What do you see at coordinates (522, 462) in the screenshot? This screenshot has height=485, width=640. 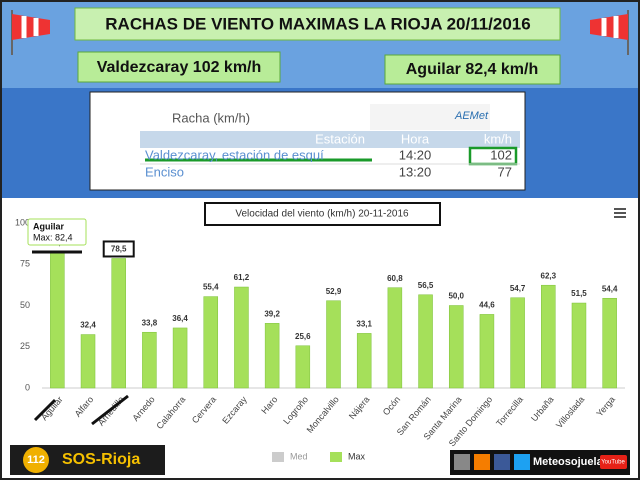 I see `icon-twitter` at bounding box center [522, 462].